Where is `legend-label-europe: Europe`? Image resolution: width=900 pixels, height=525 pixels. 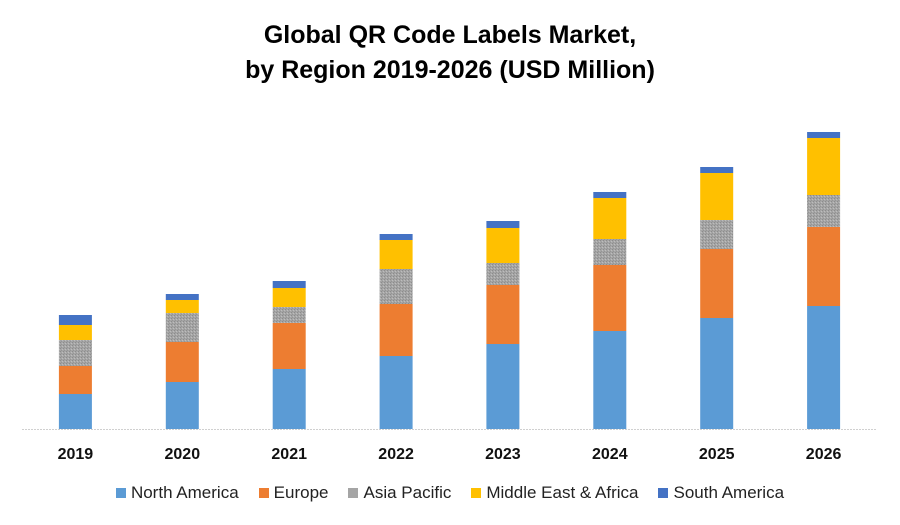 legend-label-europe: Europe is located at coordinates (301, 492).